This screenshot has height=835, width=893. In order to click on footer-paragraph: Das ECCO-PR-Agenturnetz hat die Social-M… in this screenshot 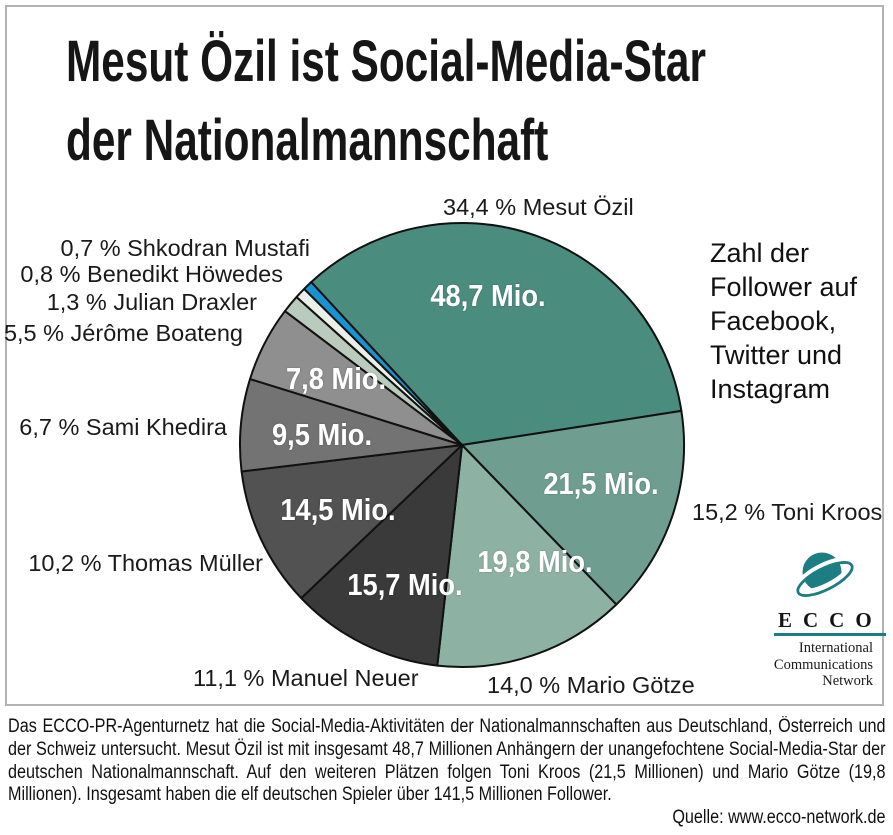, I will do `click(447, 761)`.